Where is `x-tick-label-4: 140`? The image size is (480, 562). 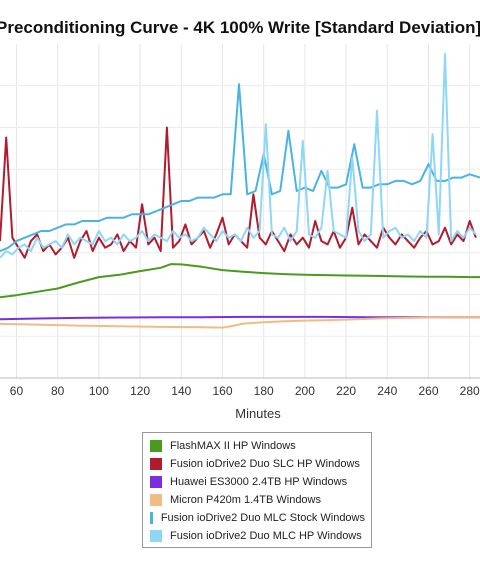
x-tick-label-4: 140 is located at coordinates (181, 391).